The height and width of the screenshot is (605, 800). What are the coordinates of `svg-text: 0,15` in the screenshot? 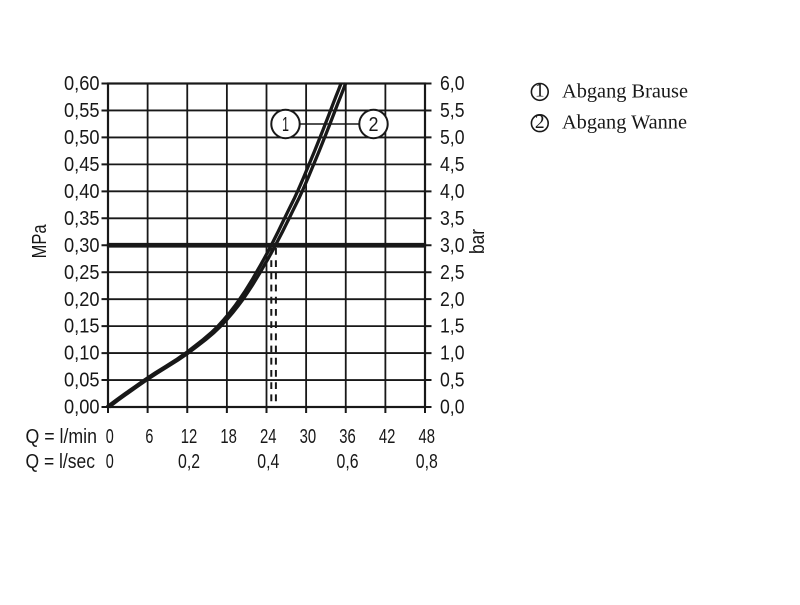 It's located at (82, 327).